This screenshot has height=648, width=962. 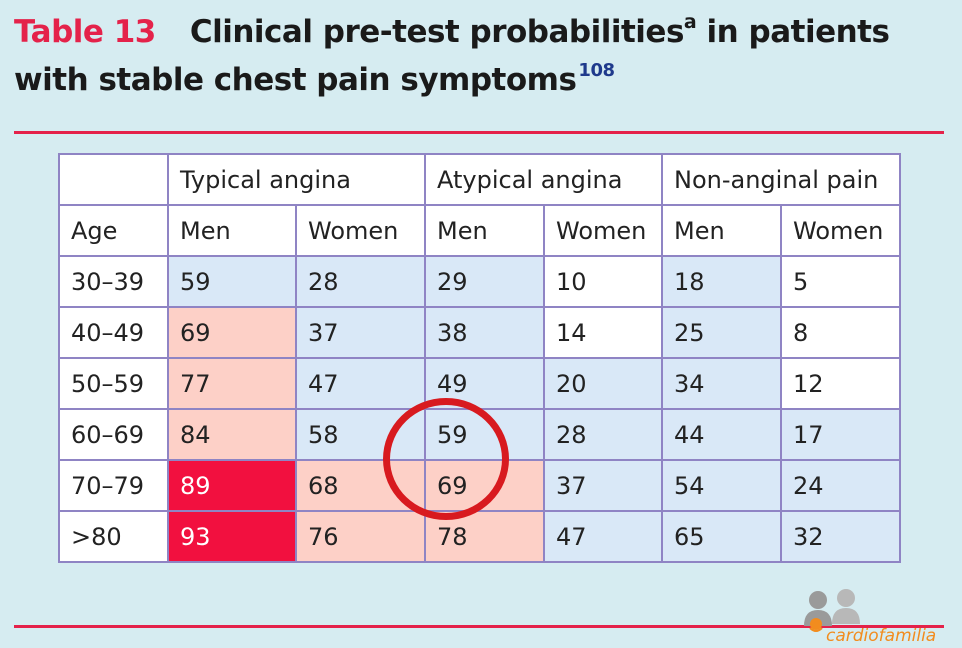 I want to click on top-divider, so click(x=479, y=132).